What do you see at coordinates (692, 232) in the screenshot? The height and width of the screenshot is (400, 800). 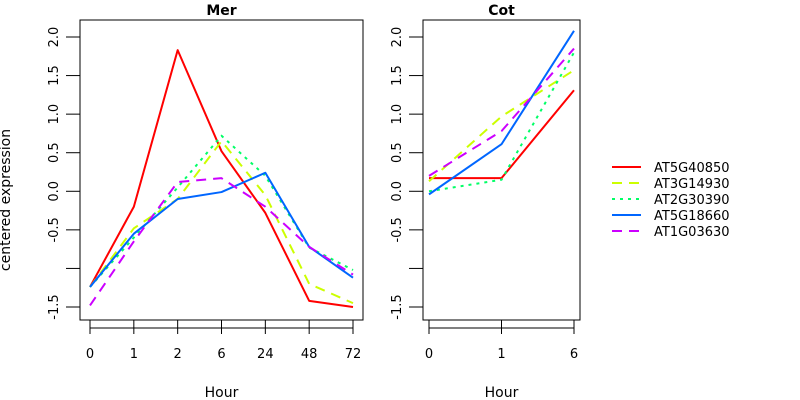 I see `legend-label: AT1G03630` at bounding box center [692, 232].